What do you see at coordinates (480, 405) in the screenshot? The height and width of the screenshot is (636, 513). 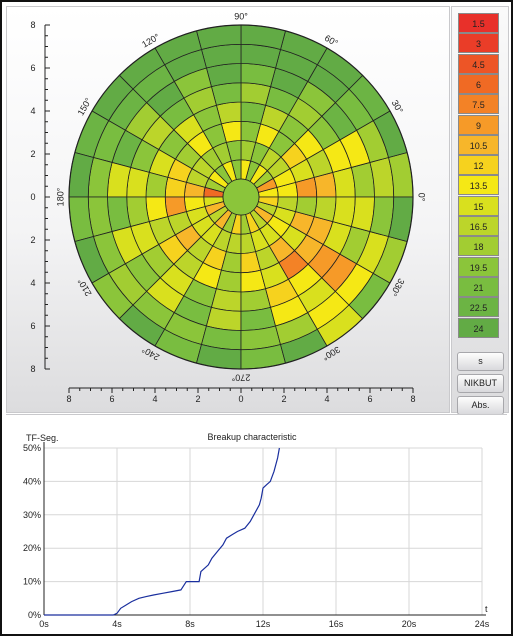 I see `abs-button: Abs.` at bounding box center [480, 405].